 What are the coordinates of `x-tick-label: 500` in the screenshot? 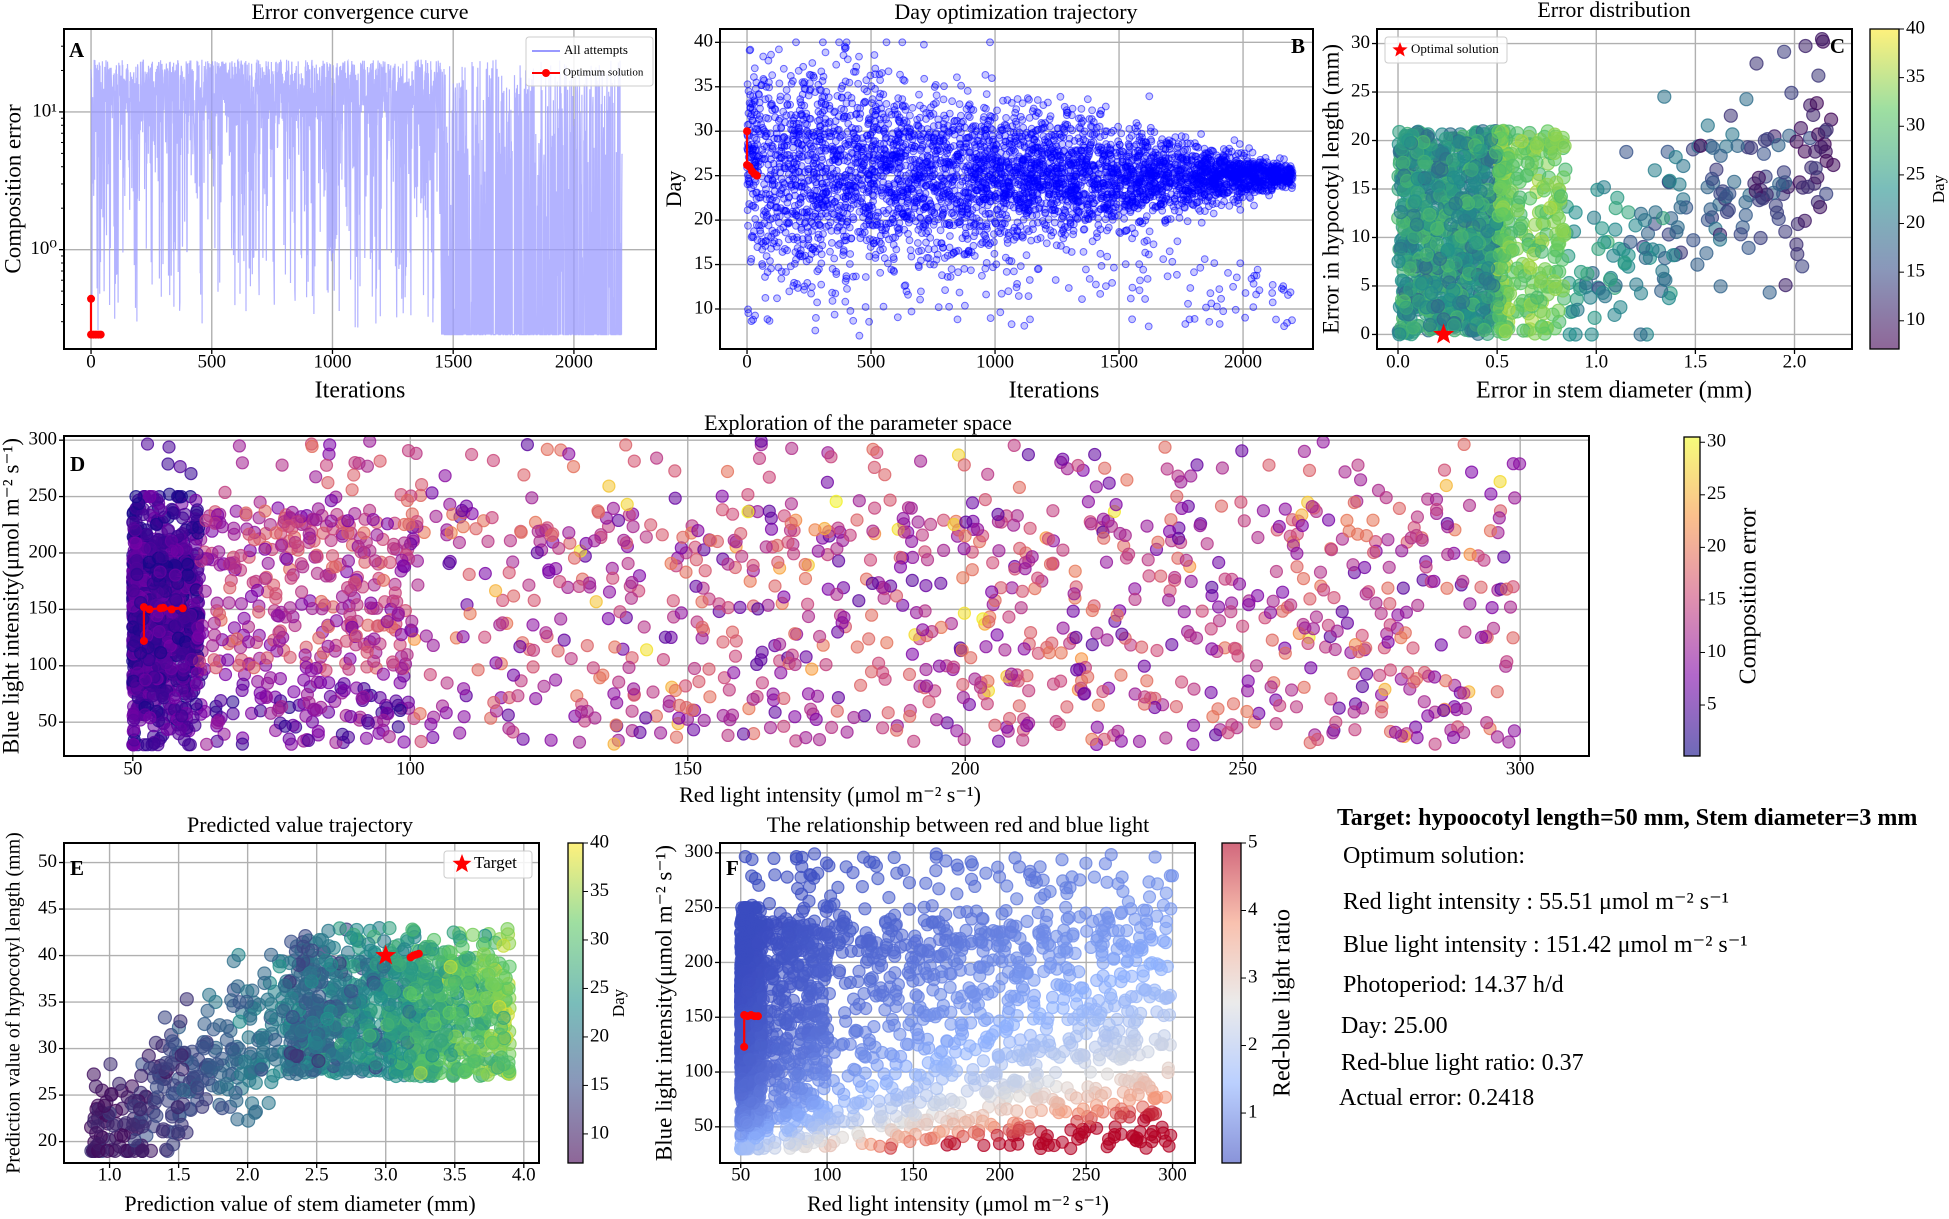 It's located at (212, 361).